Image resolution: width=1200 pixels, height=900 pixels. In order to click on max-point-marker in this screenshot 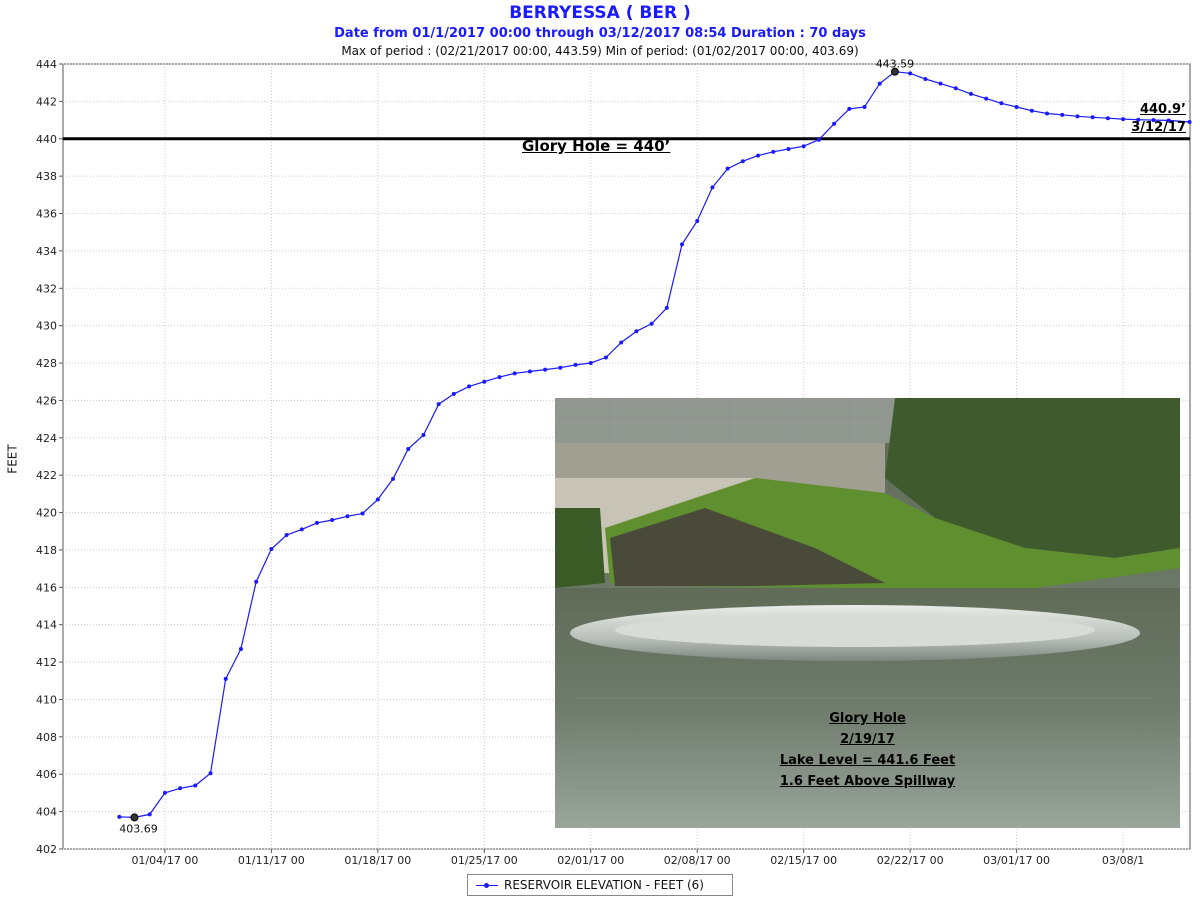, I will do `click(894, 71)`.